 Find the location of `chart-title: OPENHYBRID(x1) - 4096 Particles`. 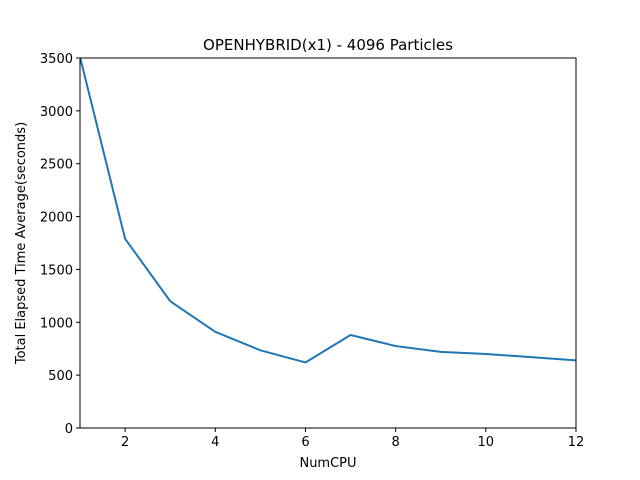

chart-title: OPENHYBRID(x1) - 4096 Particles is located at coordinates (328, 45).